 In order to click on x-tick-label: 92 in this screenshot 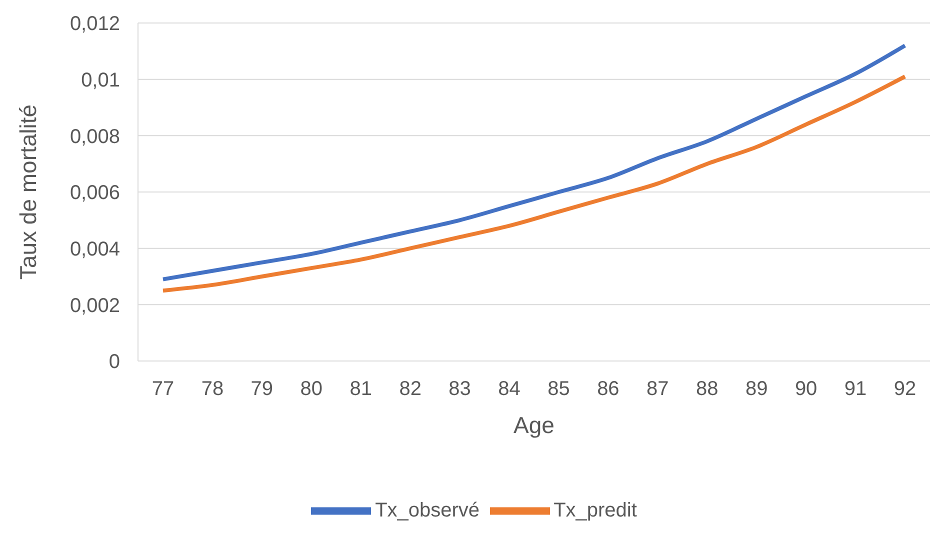, I will do `click(905, 389)`.